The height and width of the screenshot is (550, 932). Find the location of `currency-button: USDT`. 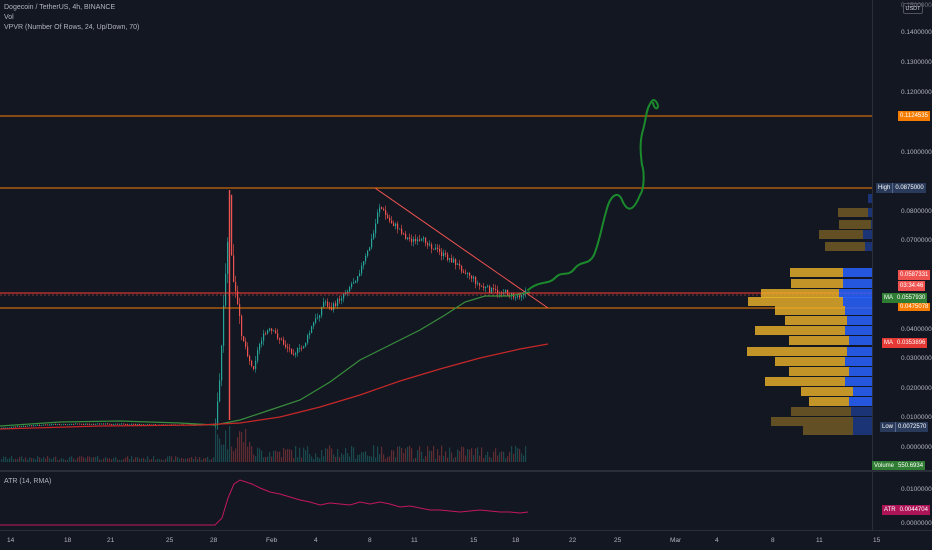

currency-button: USDT is located at coordinates (913, 8).